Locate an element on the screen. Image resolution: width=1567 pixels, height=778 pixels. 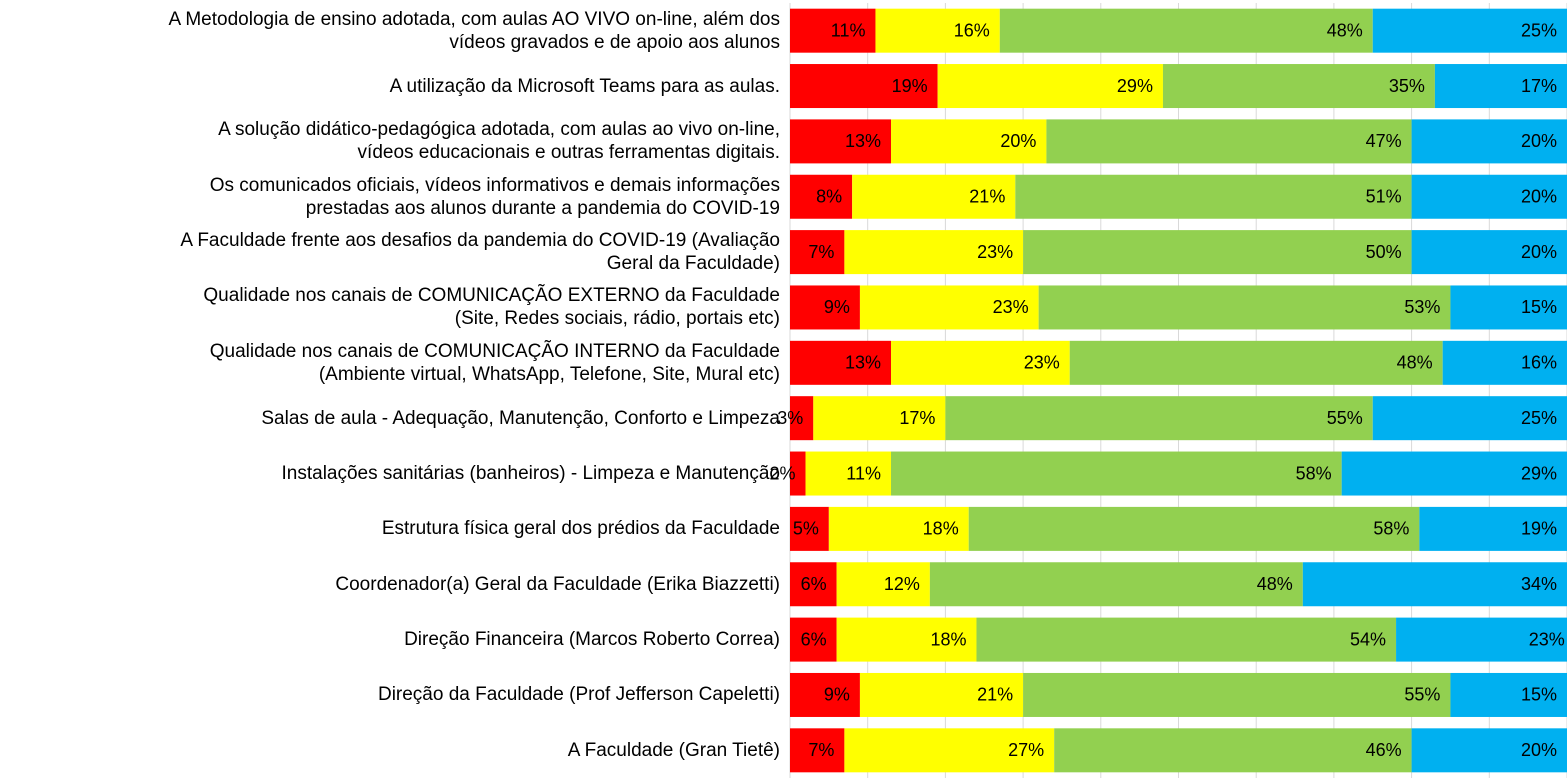
data-label: 47% is located at coordinates (1384, 141).